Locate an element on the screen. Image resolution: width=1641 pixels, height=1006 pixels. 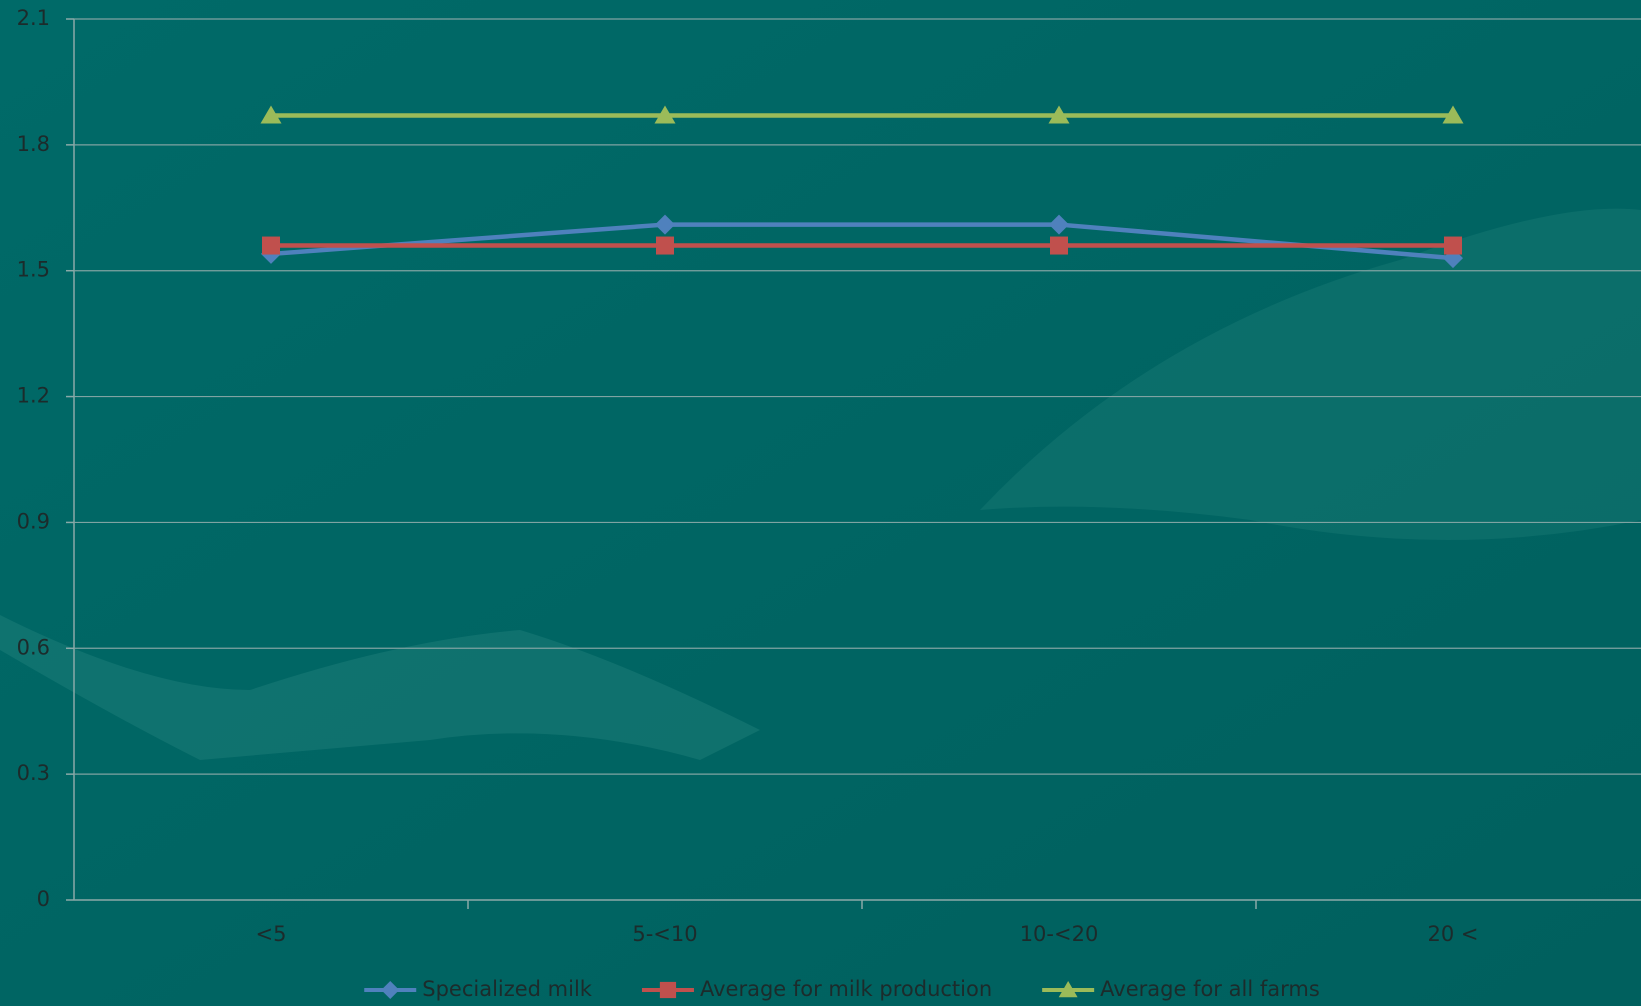
series-line is located at coordinates (862, 241).